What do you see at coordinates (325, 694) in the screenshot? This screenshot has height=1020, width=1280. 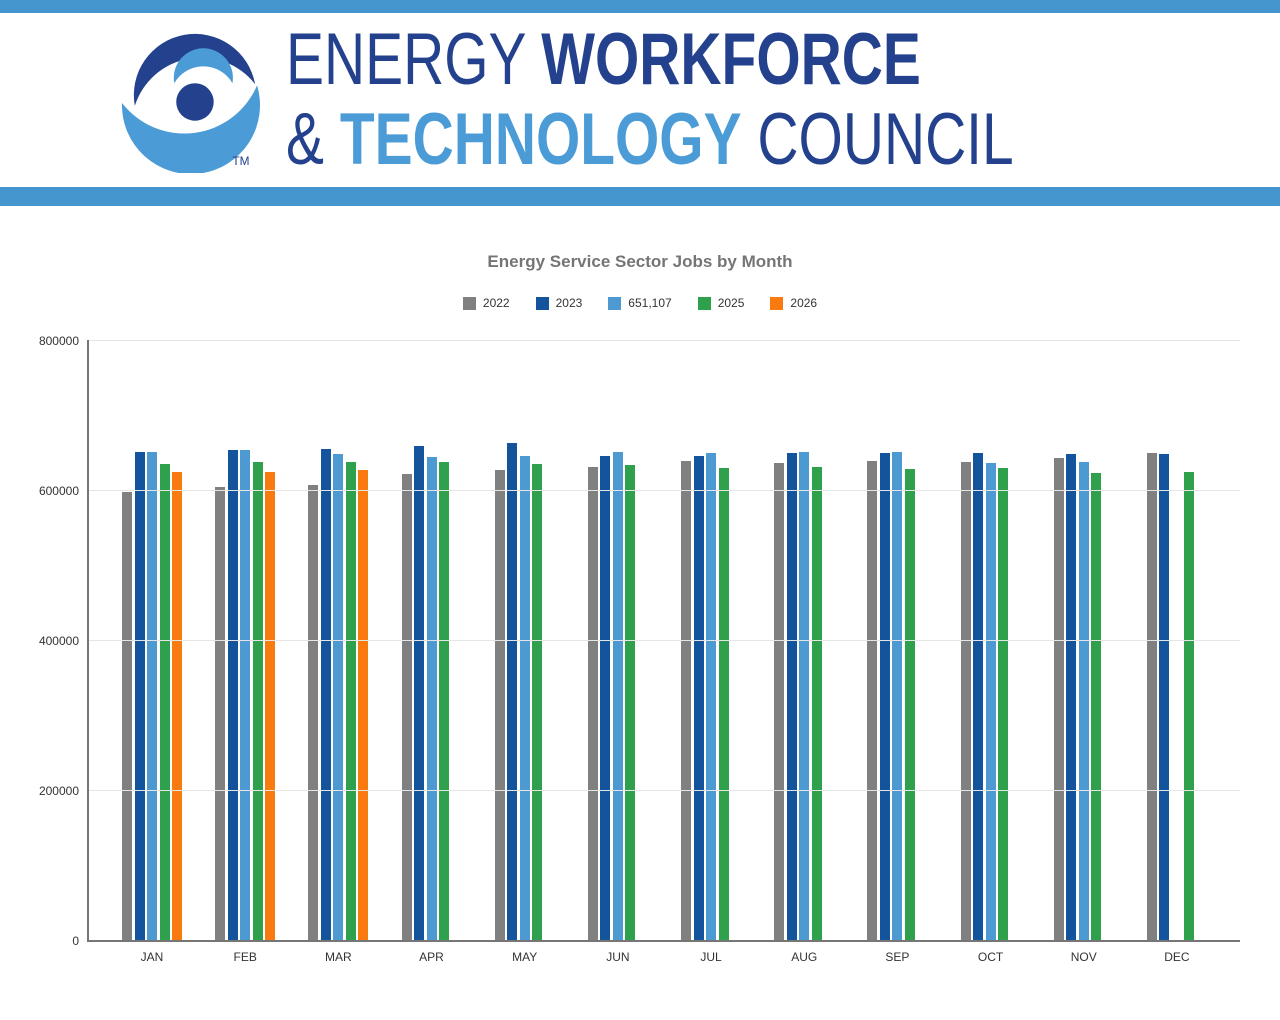 I see `bar-2023-mar` at bounding box center [325, 694].